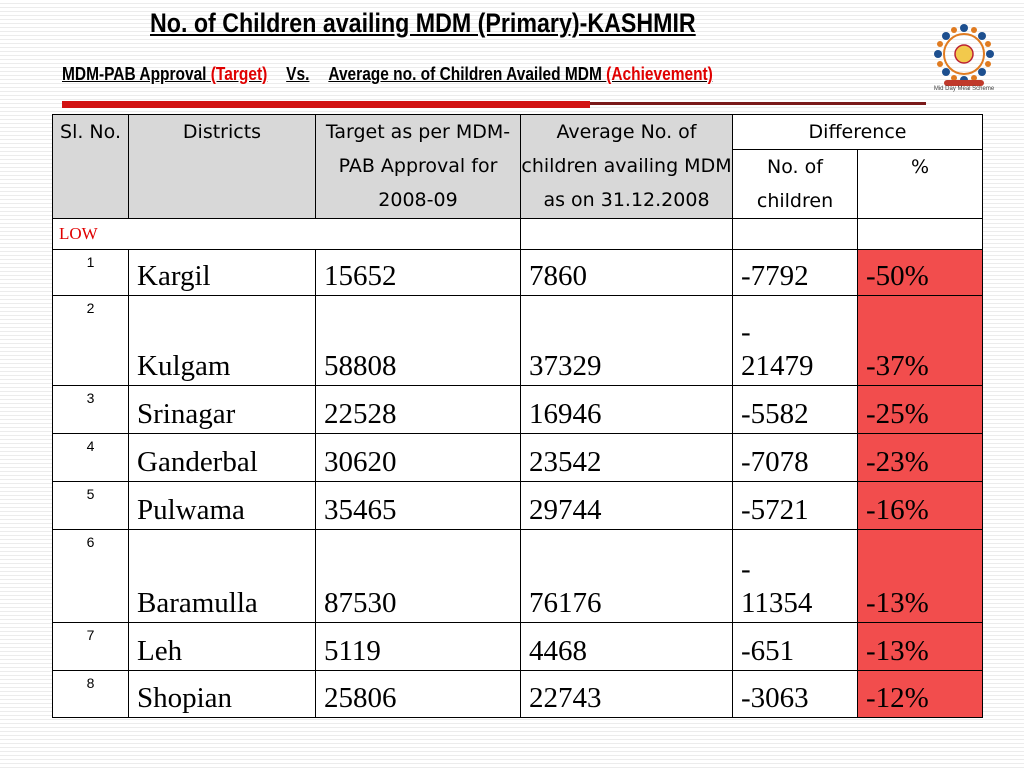 This screenshot has width=1024, height=768. Describe the element at coordinates (418, 340) in the screenshot. I see `row-target: 58808` at that location.